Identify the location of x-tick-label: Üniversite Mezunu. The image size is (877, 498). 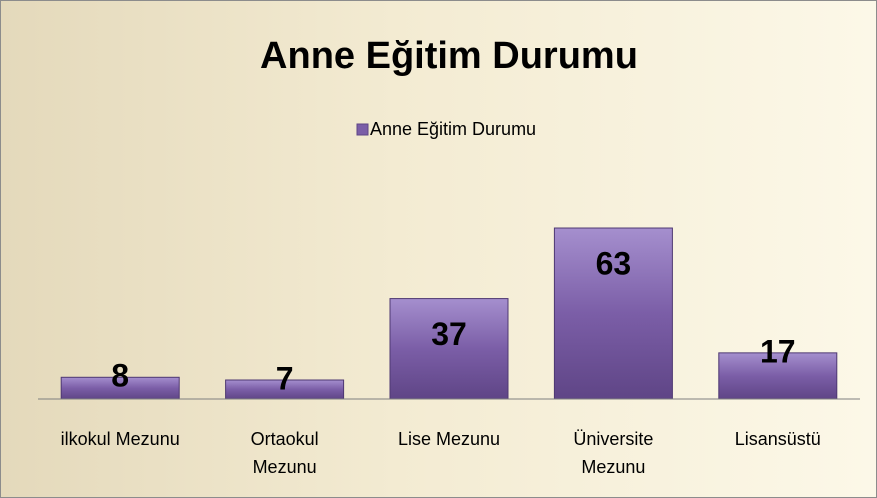
(613, 453).